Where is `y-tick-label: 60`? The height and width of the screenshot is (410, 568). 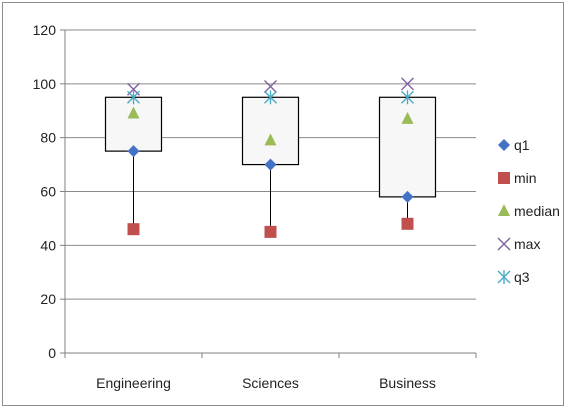
y-tick-label: 60 is located at coordinates (48, 192).